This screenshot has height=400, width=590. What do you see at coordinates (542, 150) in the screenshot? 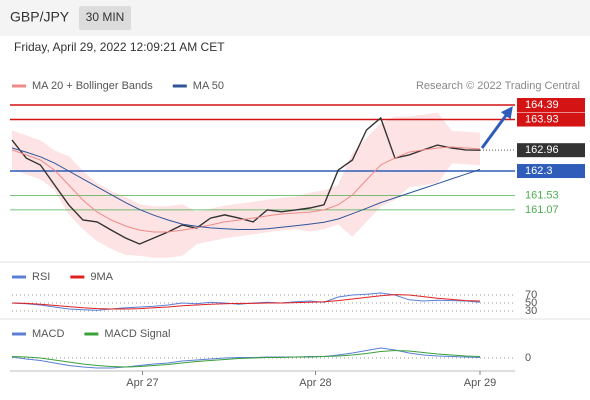
I see `last-price-label: 162.96` at bounding box center [542, 150].